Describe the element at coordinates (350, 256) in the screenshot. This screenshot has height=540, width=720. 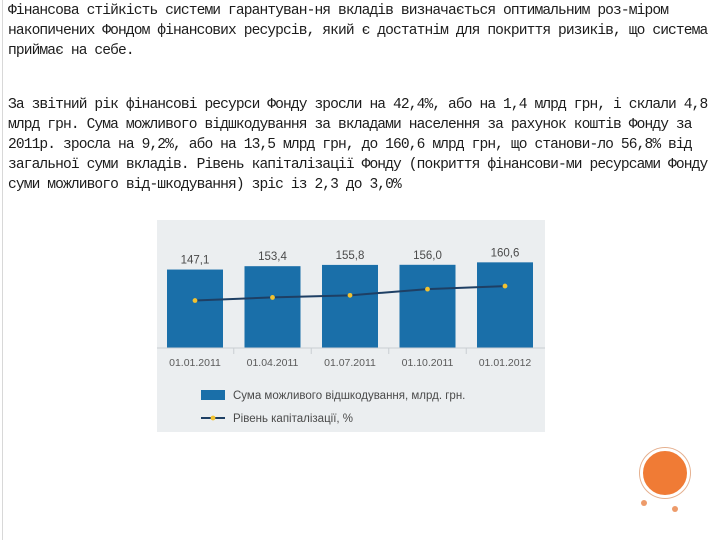
I see `bar-value-label: 155,8` at that location.